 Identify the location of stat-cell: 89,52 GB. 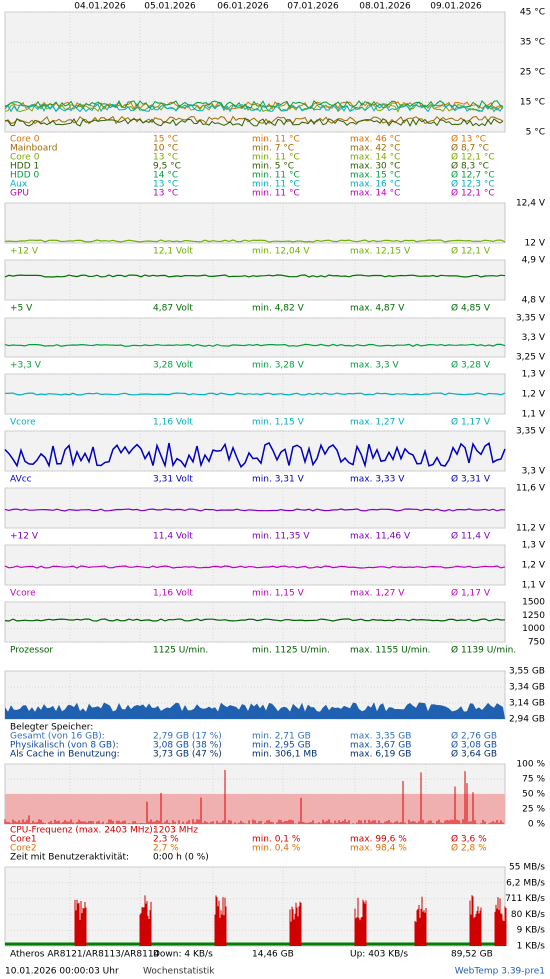
(472, 955).